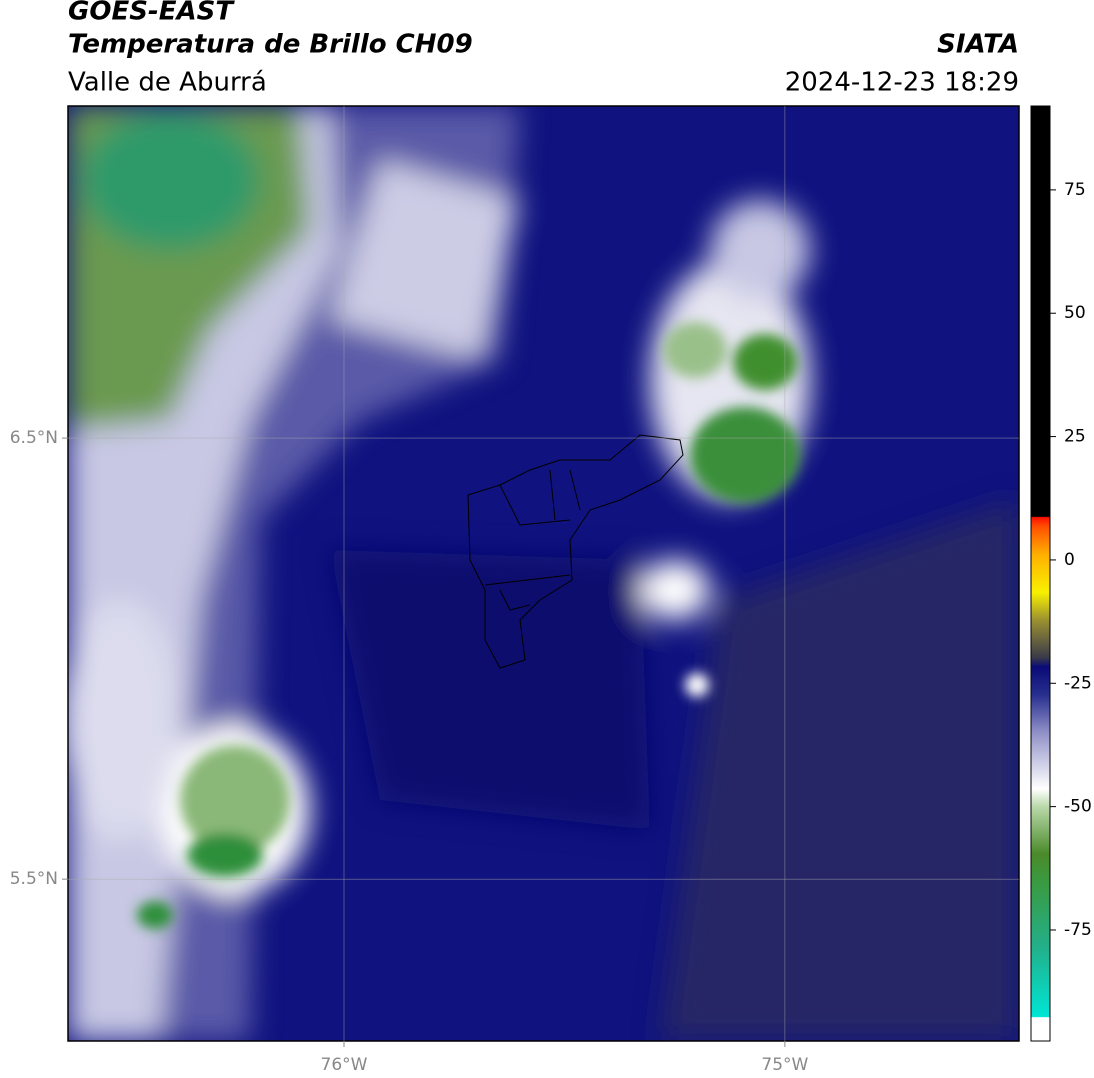 Image resolution: width=1094 pixels, height=1078 pixels. Describe the element at coordinates (784, 1065) in the screenshot. I see `x-tick-label: 75°W` at that location.